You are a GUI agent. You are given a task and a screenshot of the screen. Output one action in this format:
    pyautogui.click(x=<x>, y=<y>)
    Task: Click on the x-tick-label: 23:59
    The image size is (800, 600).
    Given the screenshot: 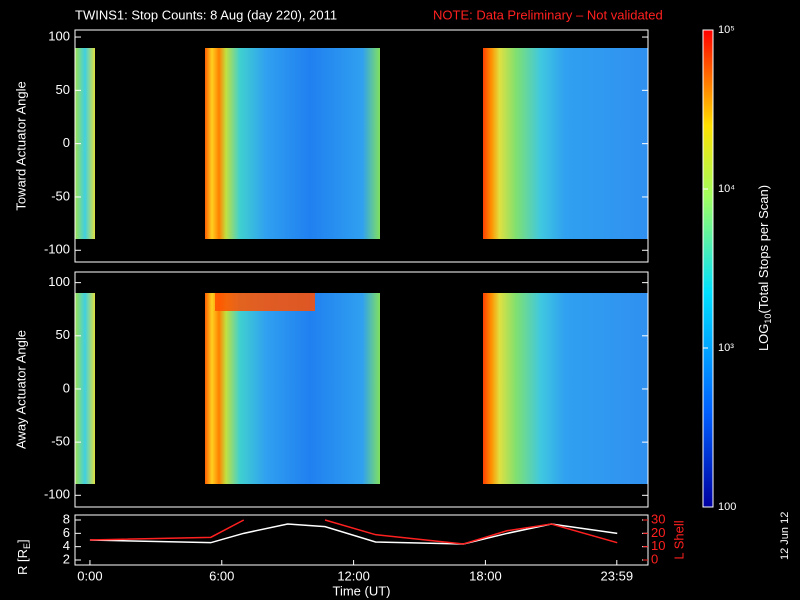 What is the action you would take?
    pyautogui.click(x=617, y=575)
    